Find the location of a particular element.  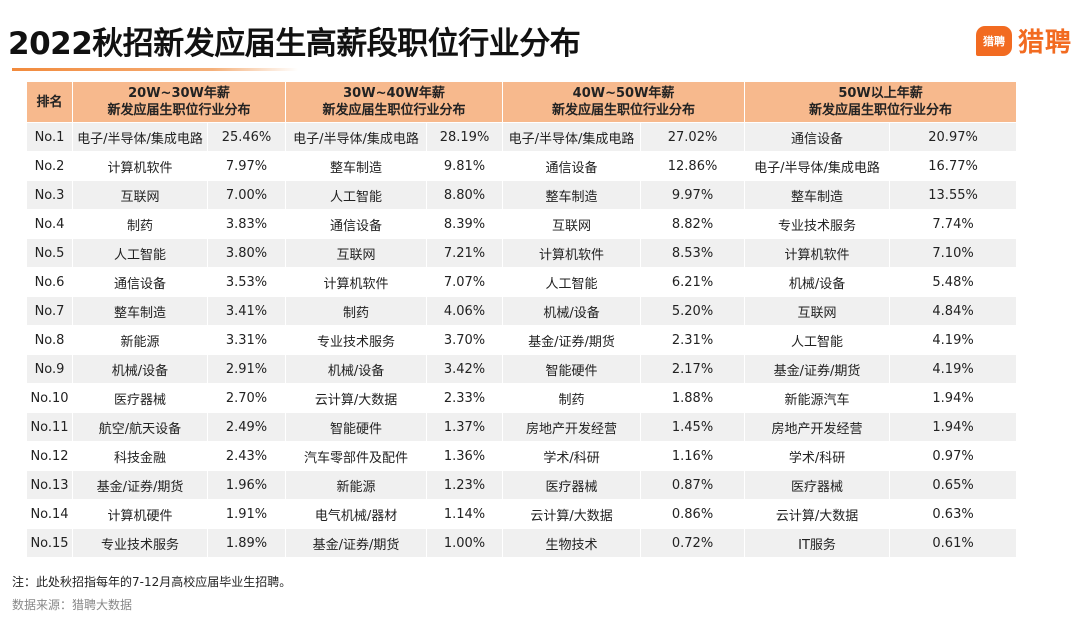

table-row: No.4 制药 3.83% 通信设备 8.39% 互联网 8.82% 专业技术服务 7.74% is located at coordinates (522, 224).